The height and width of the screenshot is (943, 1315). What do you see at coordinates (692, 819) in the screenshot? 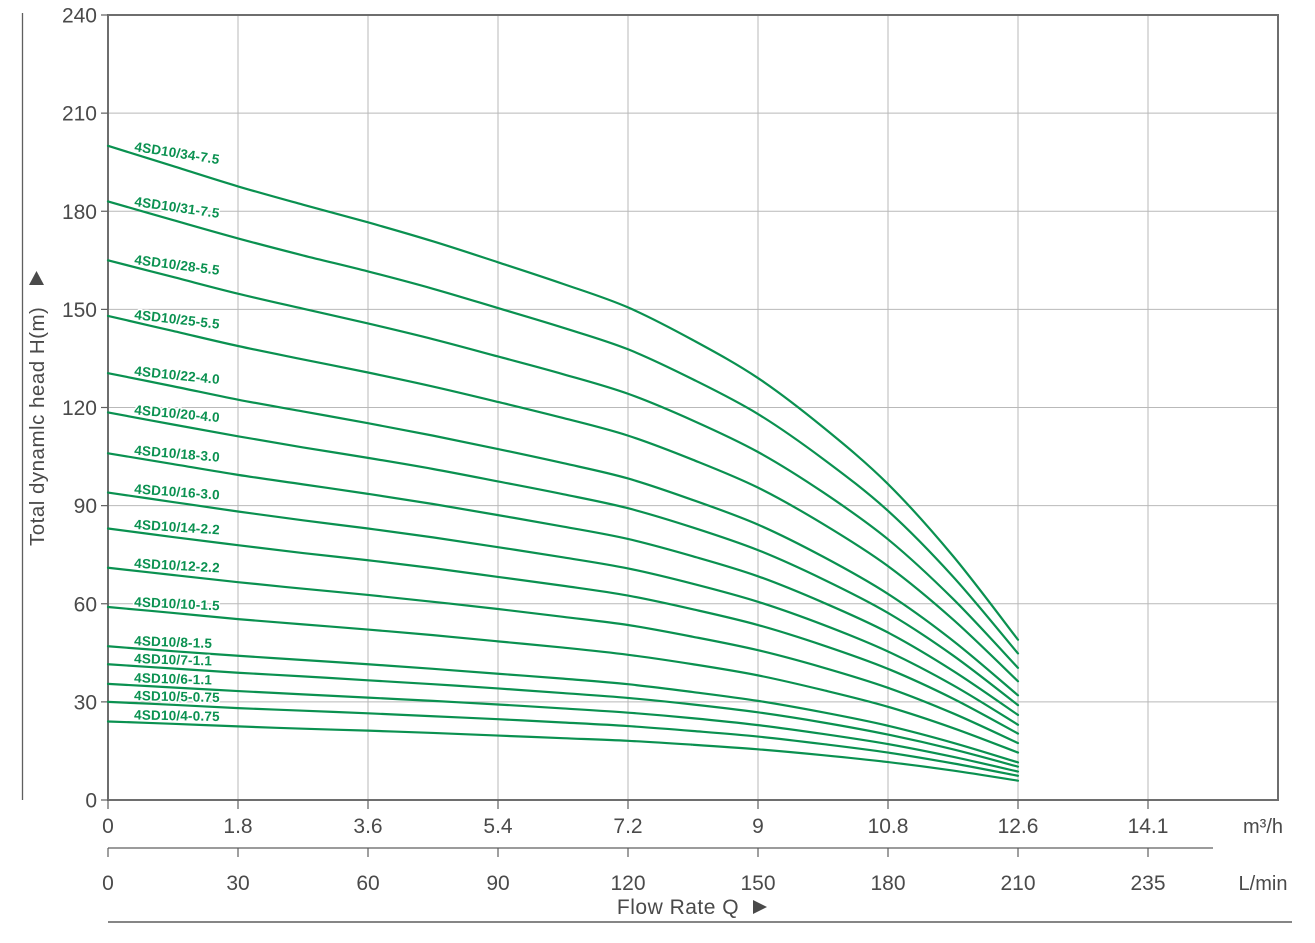
I see `x-axis-m3h: 0 1.8 3.6 5.4 7.2 9 10.8 12.6 14.1 m³/h` at bounding box center [692, 819].